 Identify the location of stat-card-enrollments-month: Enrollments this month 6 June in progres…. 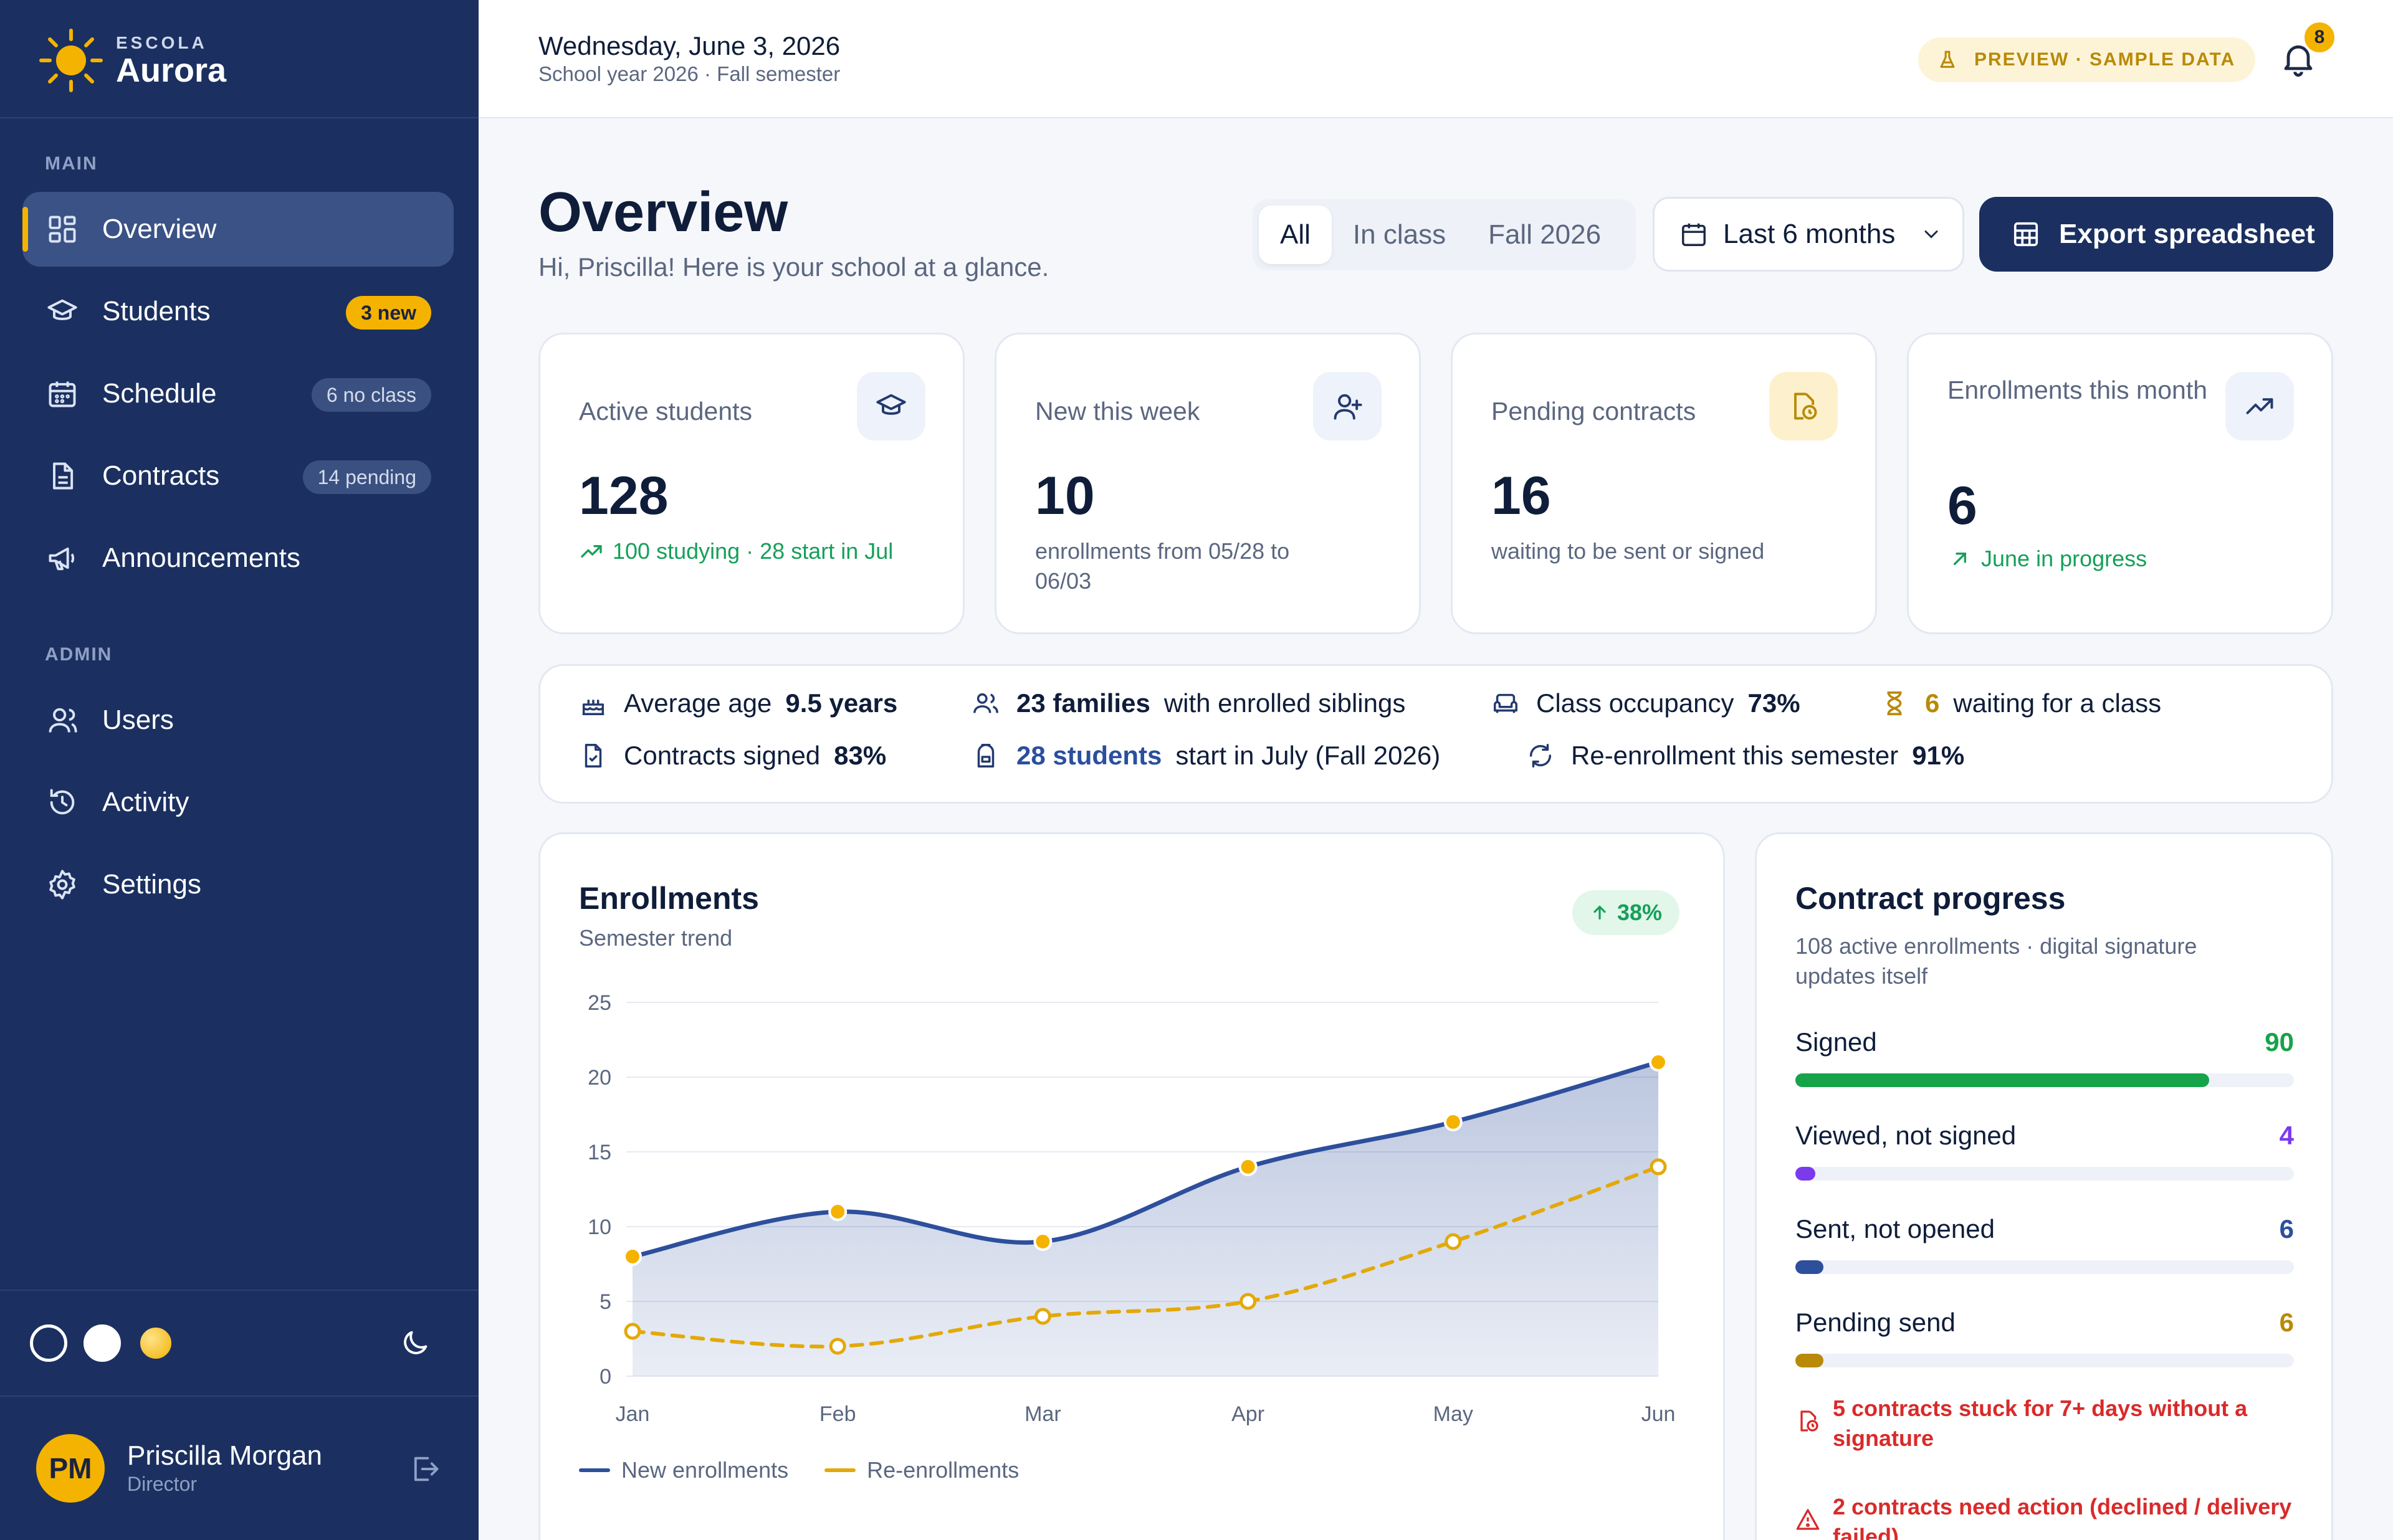
(2120, 483).